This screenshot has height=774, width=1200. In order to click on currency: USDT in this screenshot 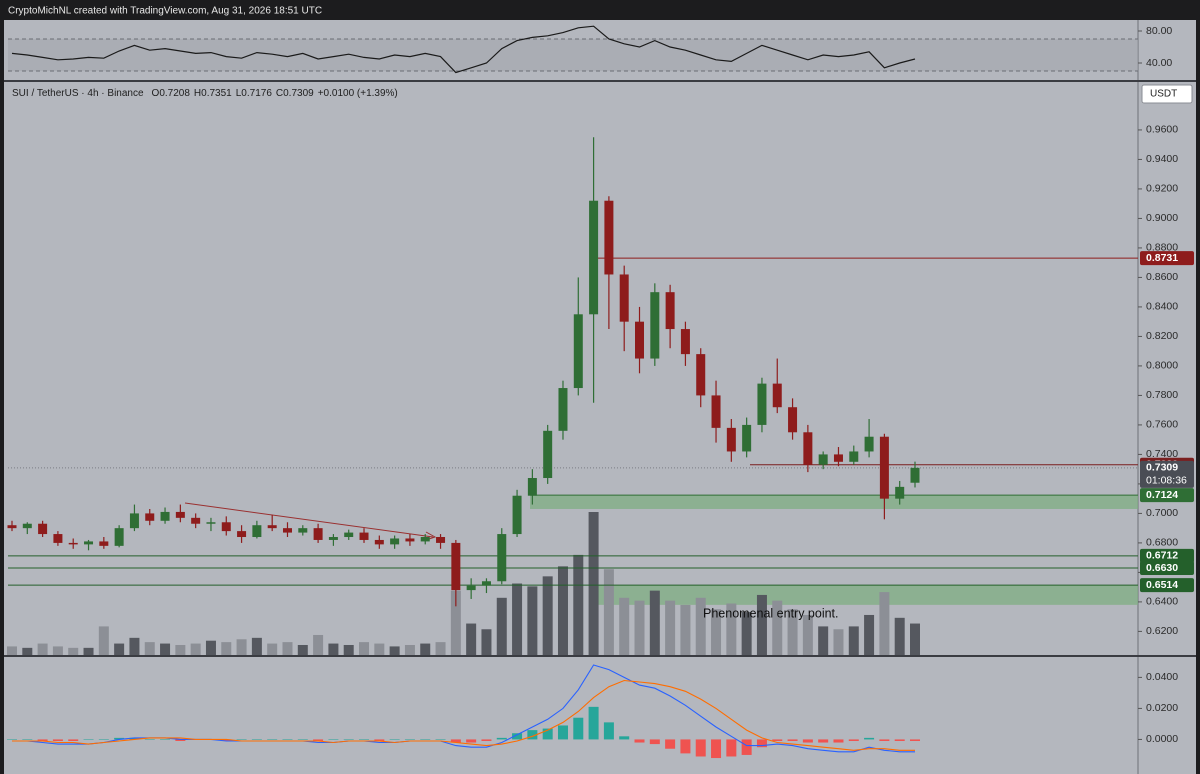, I will do `click(1163, 94)`.